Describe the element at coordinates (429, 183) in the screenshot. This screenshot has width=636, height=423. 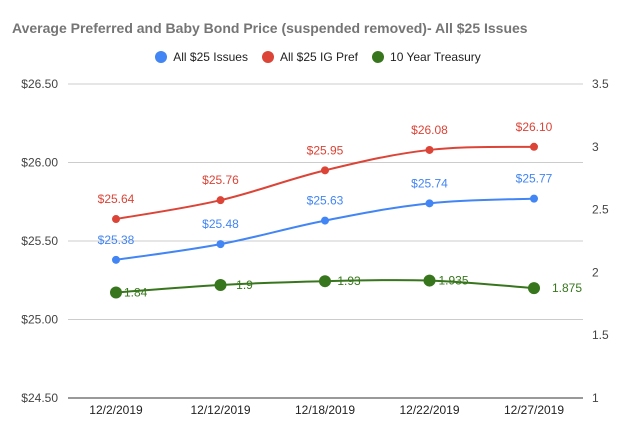
I see `data-label-all-25-issues: $25.74` at that location.